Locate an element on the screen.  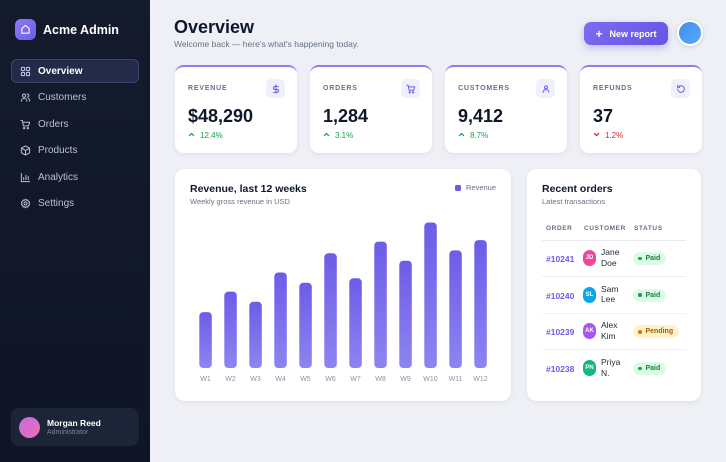
sidebar-item-analytics: Analytics is located at coordinates (75, 177).